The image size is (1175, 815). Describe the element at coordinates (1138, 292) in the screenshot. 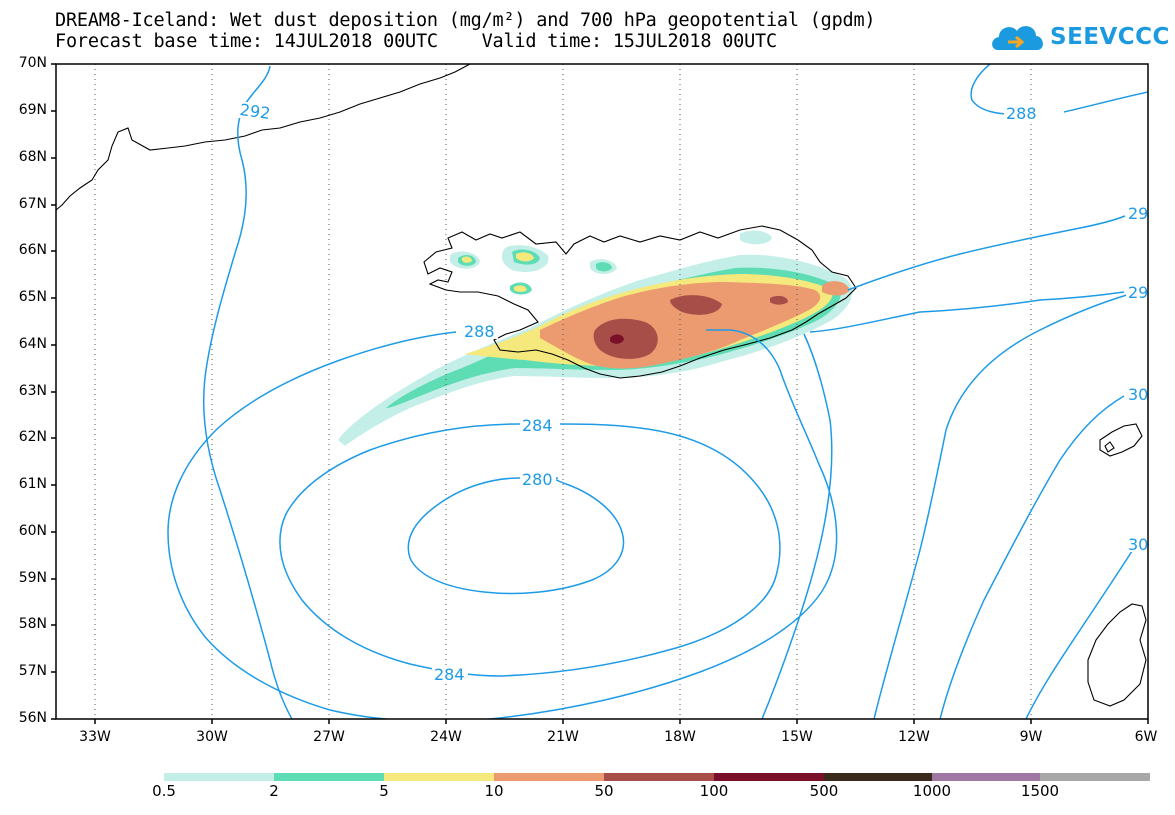

I see `contour-label-296: 29` at that location.